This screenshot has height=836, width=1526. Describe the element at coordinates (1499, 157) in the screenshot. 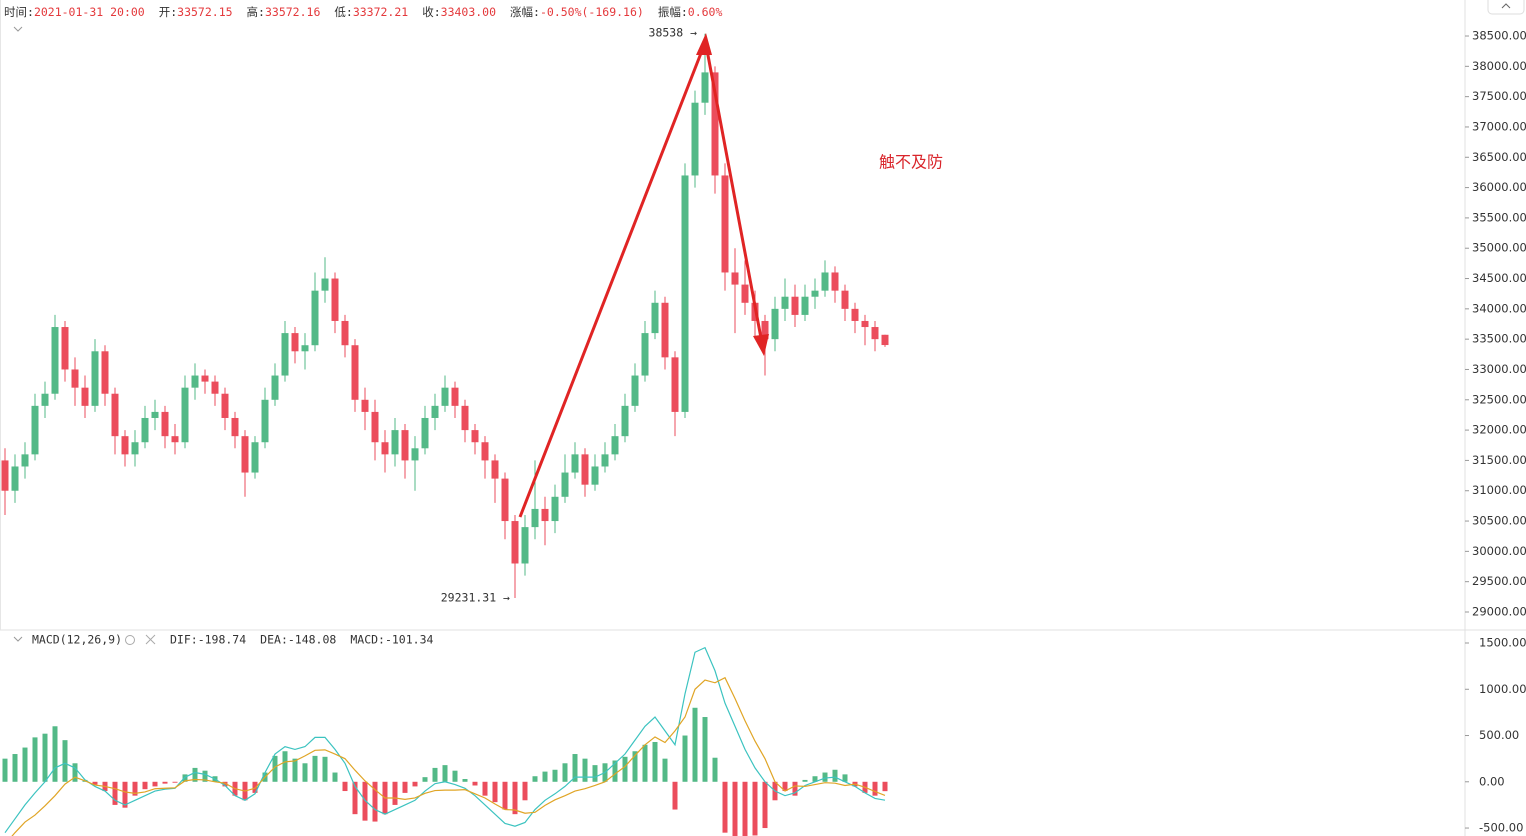

I see `y-tick-label: 36500.00` at that location.